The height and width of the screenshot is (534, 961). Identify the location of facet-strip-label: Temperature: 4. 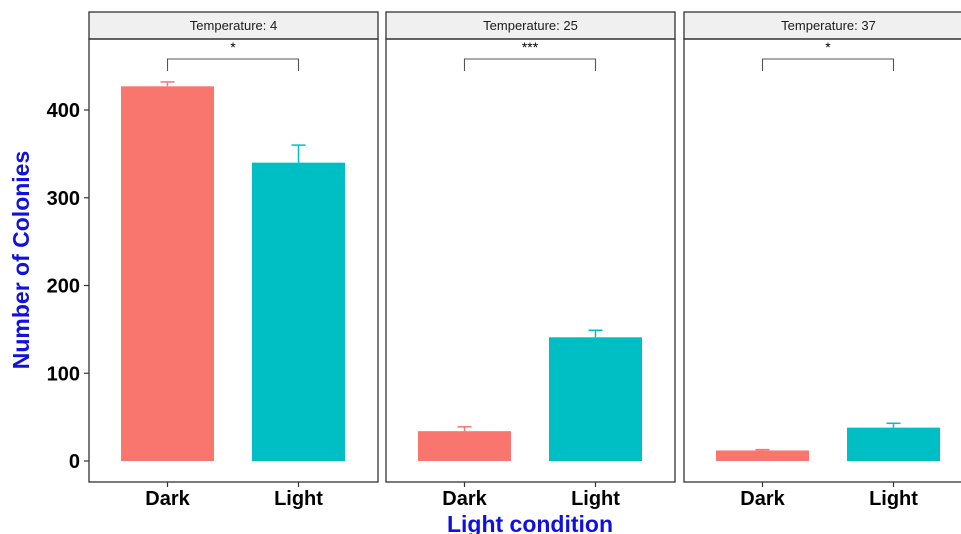
(233, 25).